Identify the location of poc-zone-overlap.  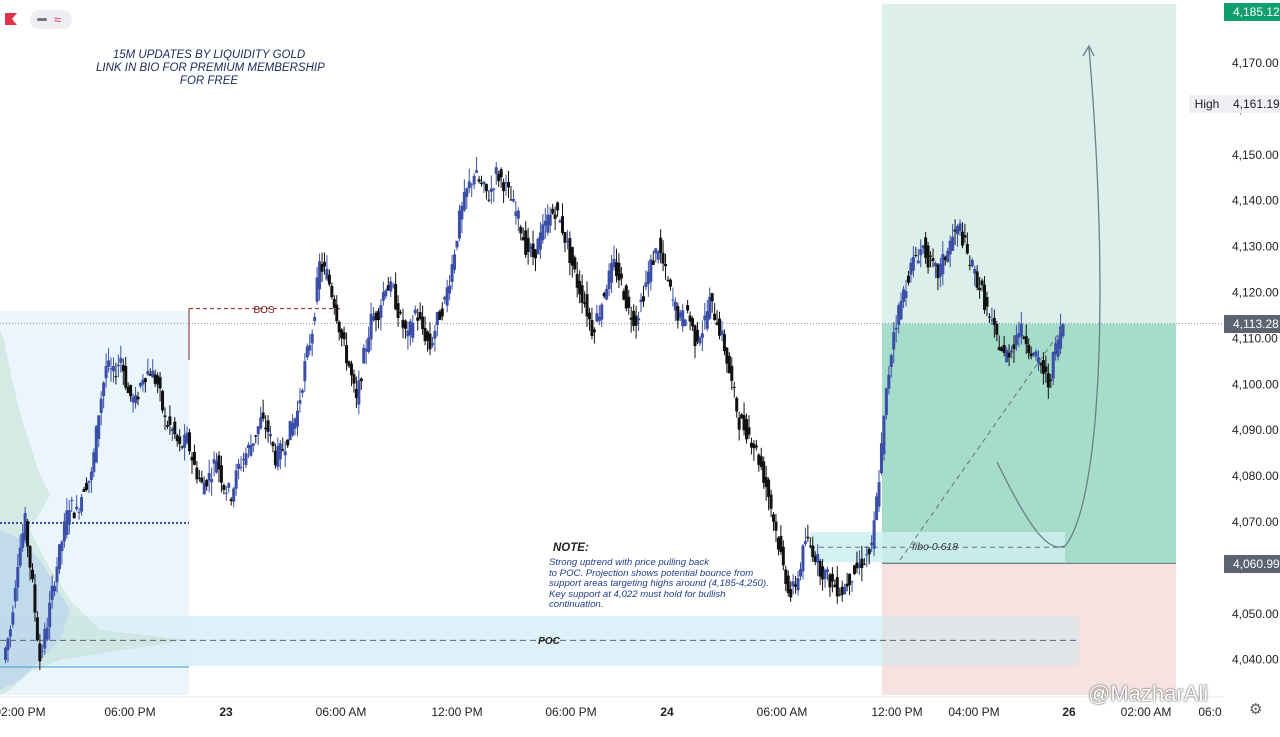
(980, 641).